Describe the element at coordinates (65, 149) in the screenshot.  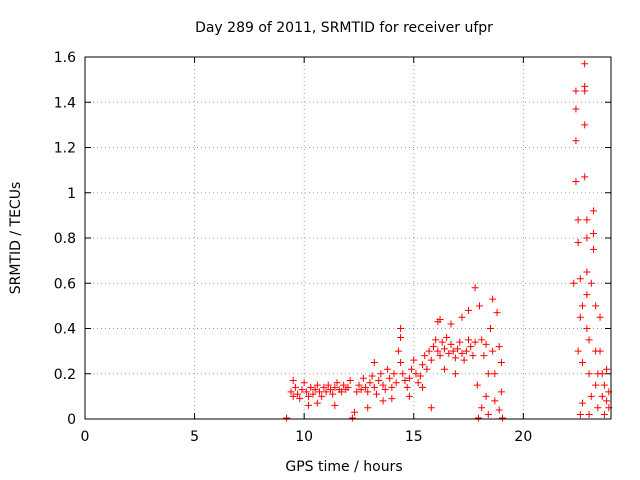
I see `y-tick-label: 1.2` at that location.